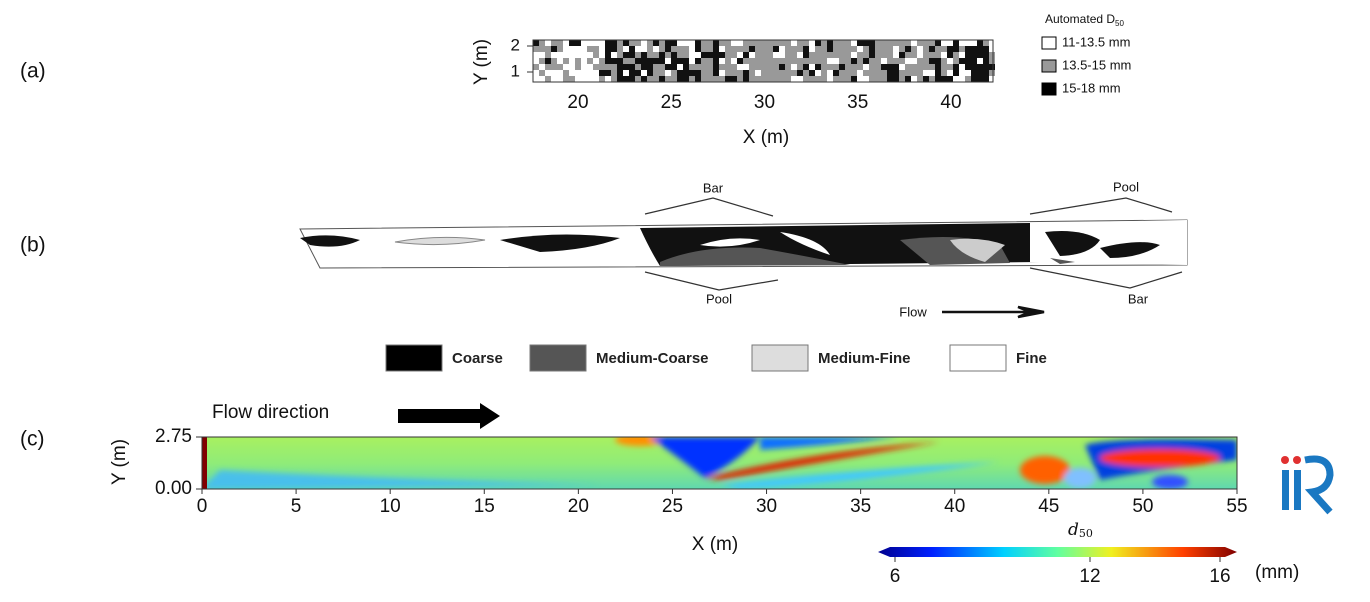 Image resolution: width=1370 pixels, height=602 pixels. What do you see at coordinates (1080, 530) in the screenshot?
I see `colorbar-label: d50` at bounding box center [1080, 530].